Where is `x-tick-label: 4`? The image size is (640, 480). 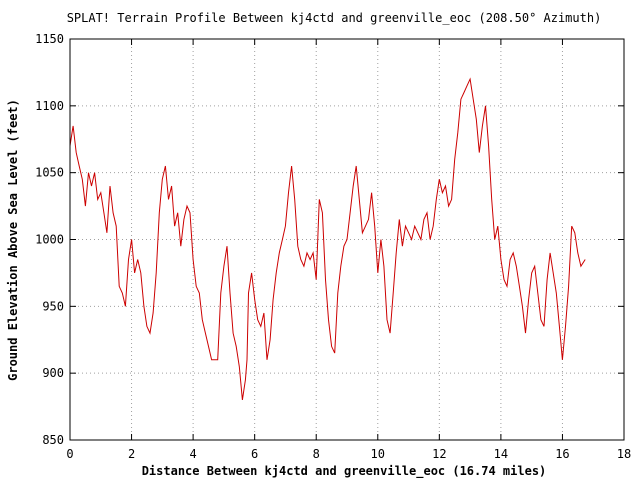 x-tick-label: 4 is located at coordinates (192, 454).